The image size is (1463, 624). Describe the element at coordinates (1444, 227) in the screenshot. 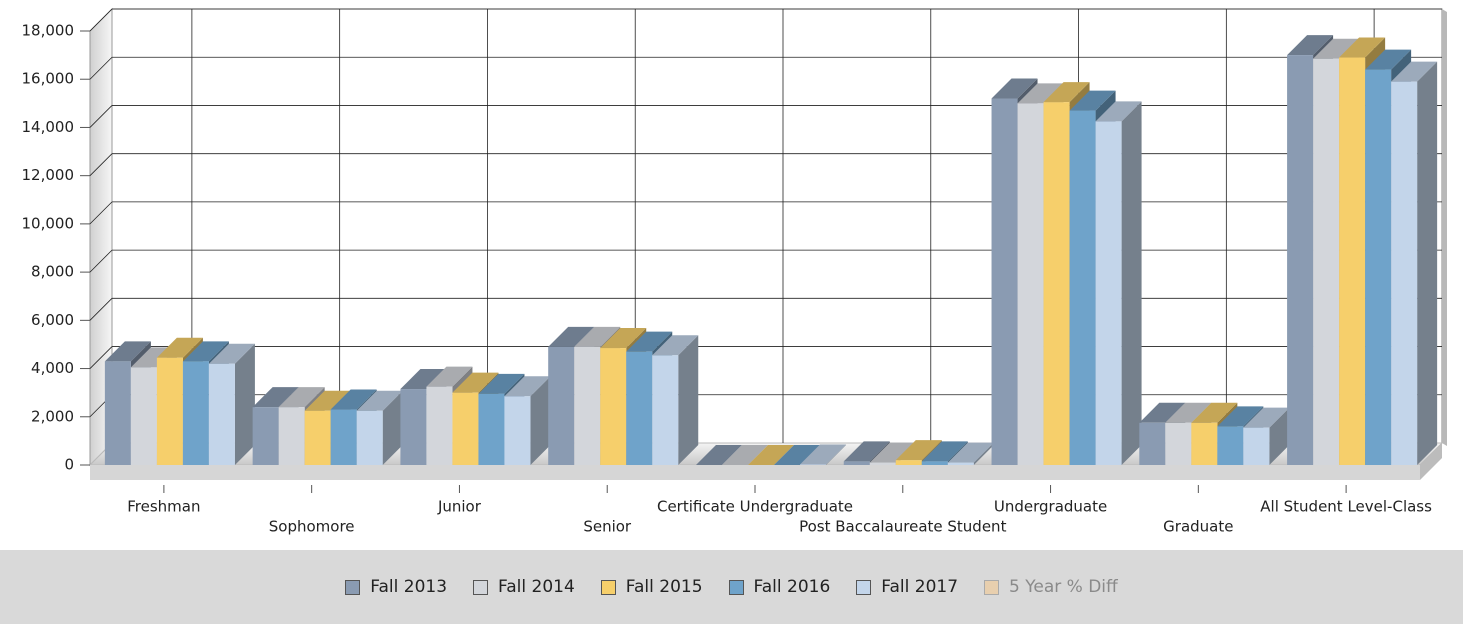

I see `right-edge` at that location.